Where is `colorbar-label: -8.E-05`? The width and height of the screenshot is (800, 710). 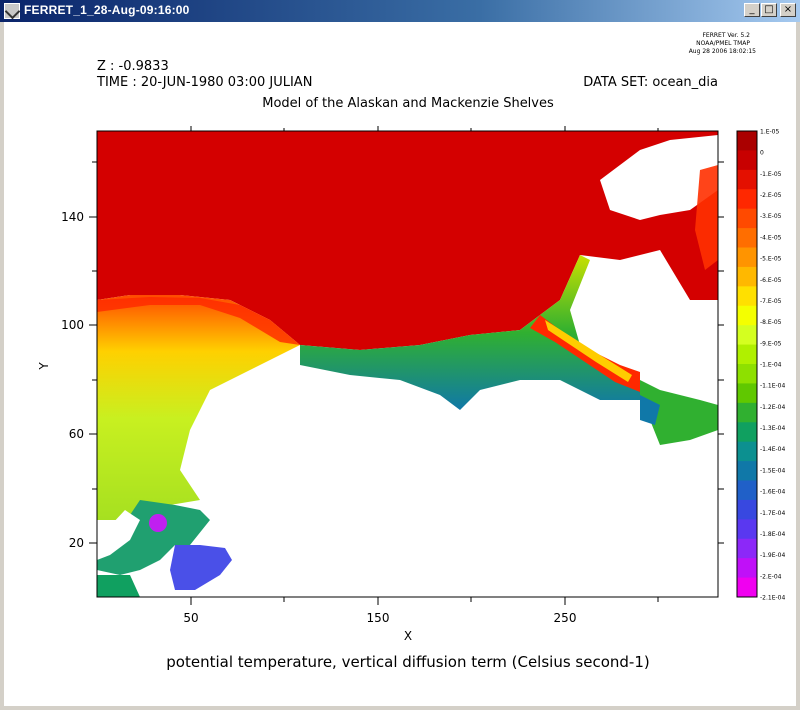 colorbar-label: -8.E-05 is located at coordinates (771, 322).